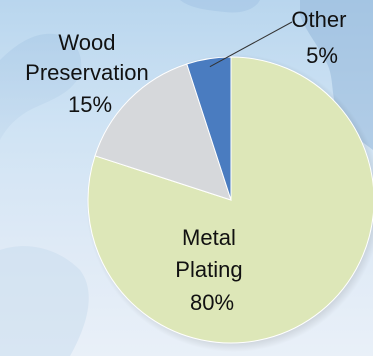 Image resolution: width=373 pixels, height=356 pixels. Describe the element at coordinates (321, 37) in the screenshot. I see `slice-label-other: Other 5%` at that location.